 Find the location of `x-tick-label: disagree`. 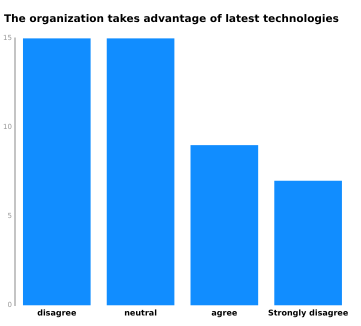

x-tick-label: disagree is located at coordinates (57, 313).